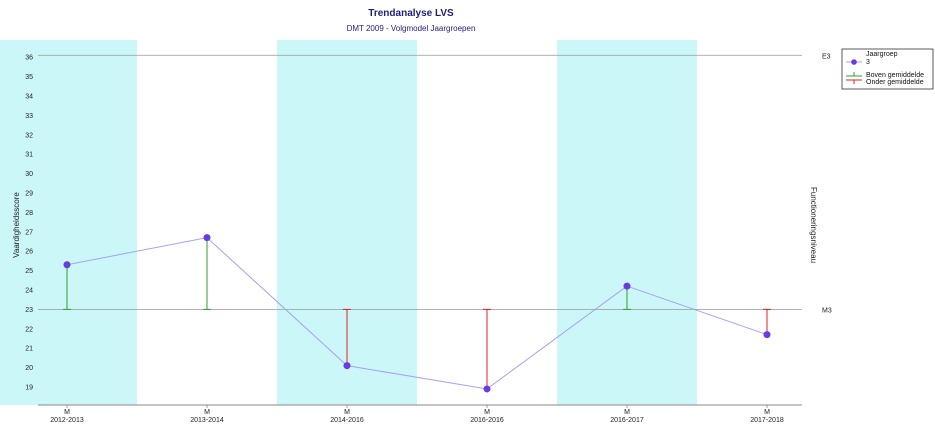 This screenshot has width=935, height=427. What do you see at coordinates (29, 388) in the screenshot?
I see `y-tick-label: 19` at bounding box center [29, 388].